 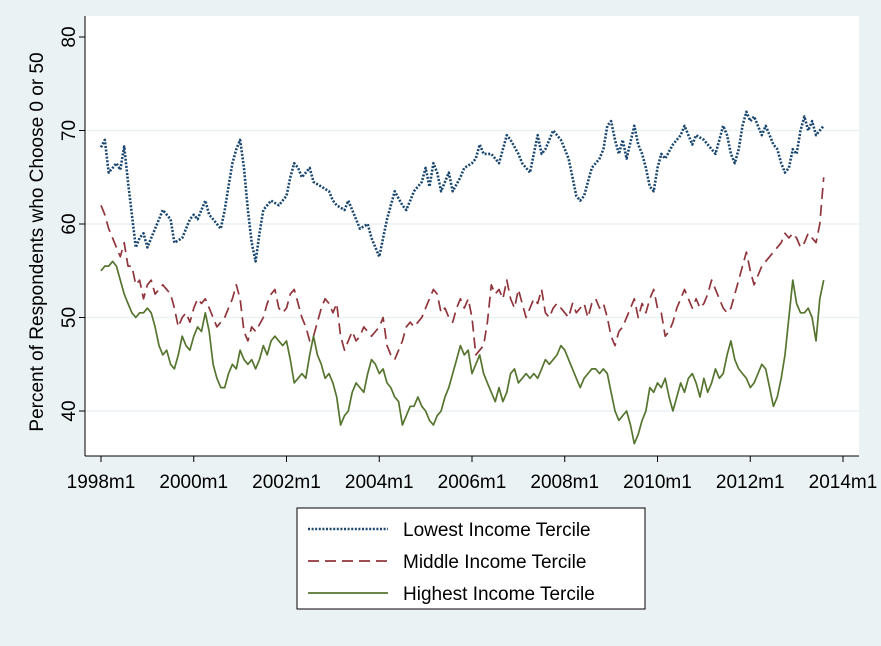 I want to click on x-tick-label: 2002m1, so click(x=286, y=482).